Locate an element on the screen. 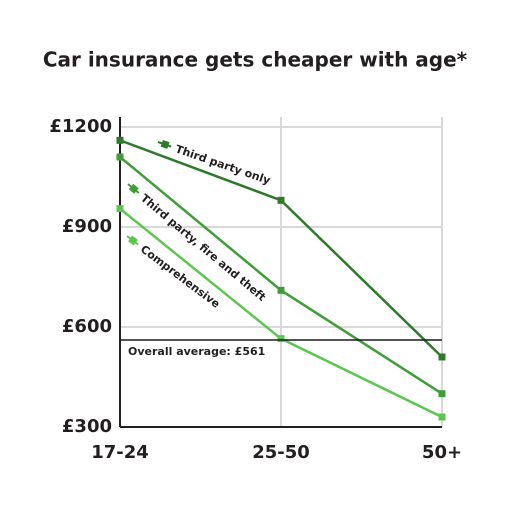  x-tick-label: 25-50 is located at coordinates (281, 452).